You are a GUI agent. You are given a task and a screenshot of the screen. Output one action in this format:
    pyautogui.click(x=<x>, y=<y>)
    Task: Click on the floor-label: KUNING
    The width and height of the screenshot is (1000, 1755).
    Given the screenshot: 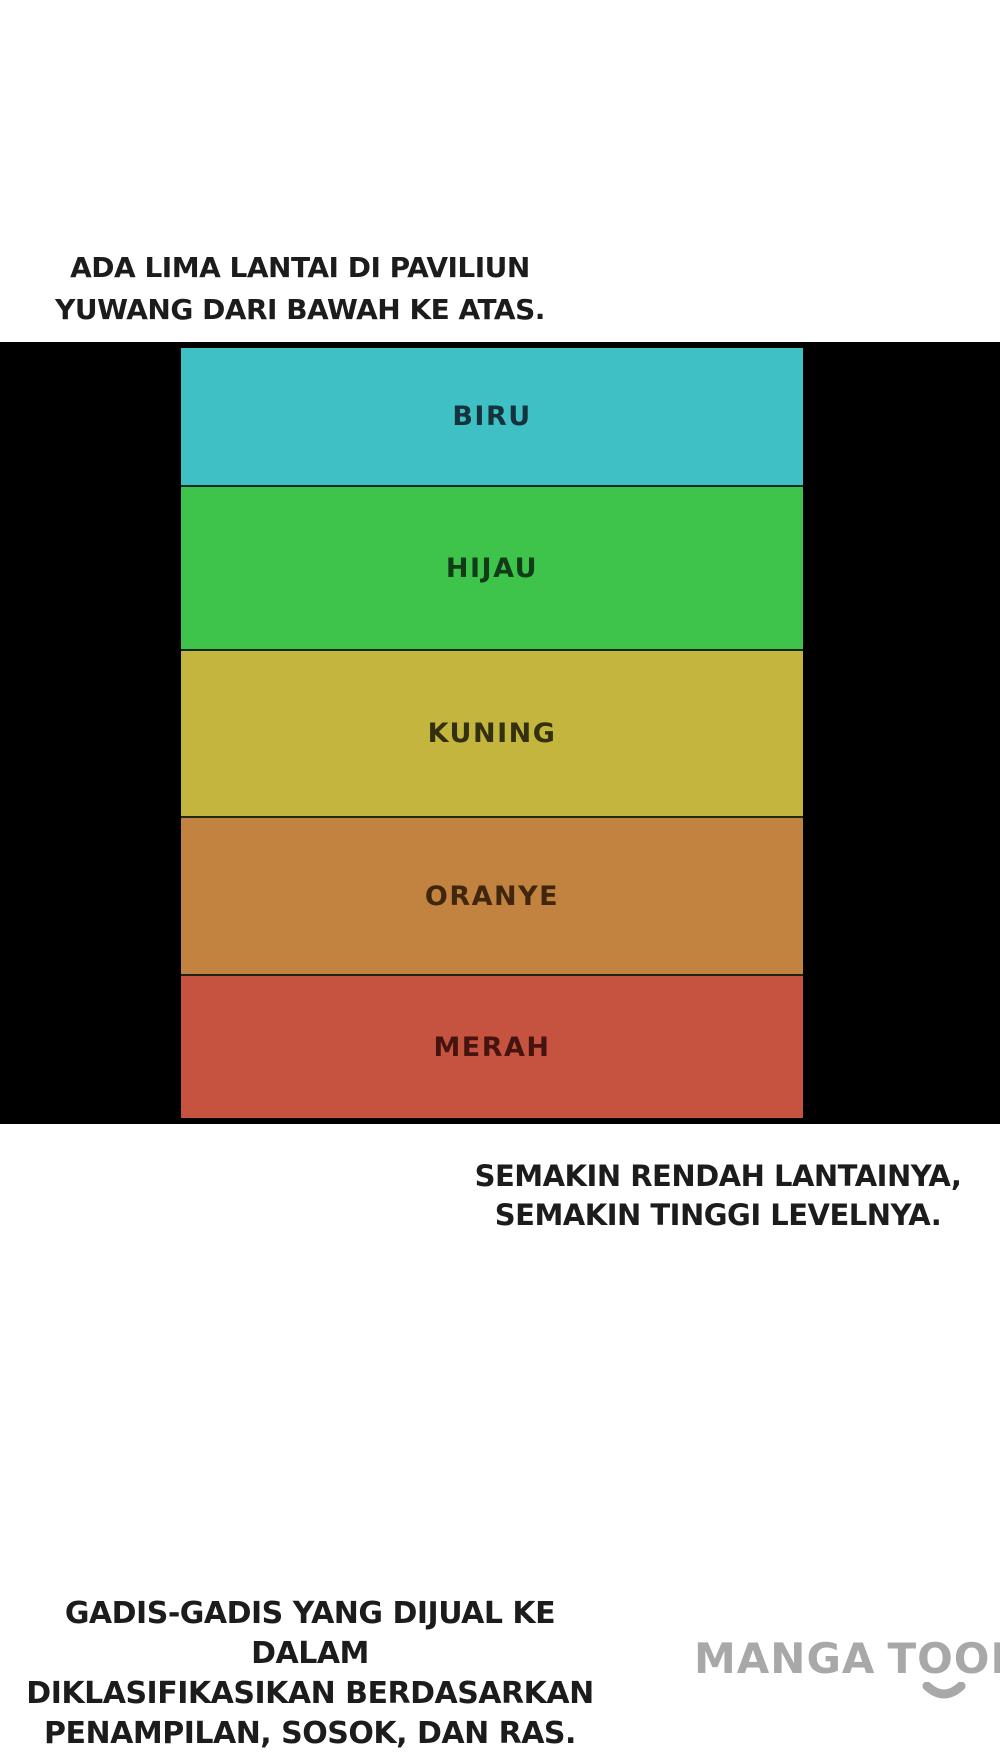 What is the action you would take?
    pyautogui.click(x=492, y=733)
    